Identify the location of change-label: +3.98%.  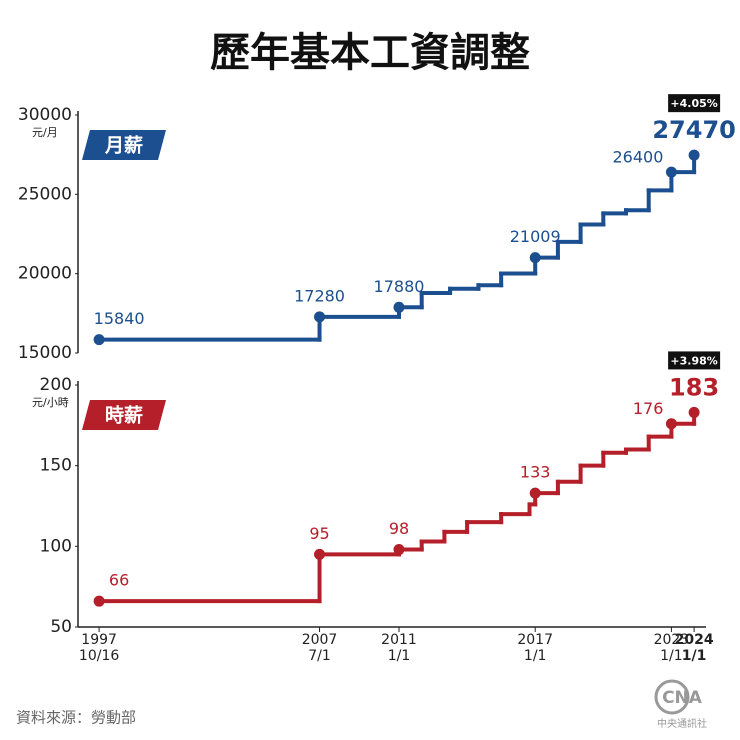
(693, 360).